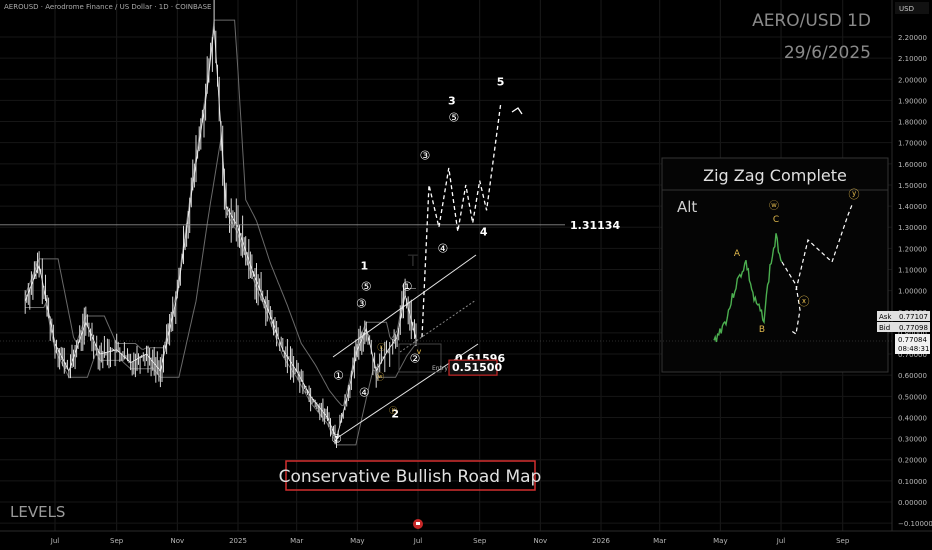 This screenshot has height=550, width=932. Describe the element at coordinates (381, 347) in the screenshot. I see `minor-wave-label: ⓧ` at that location.